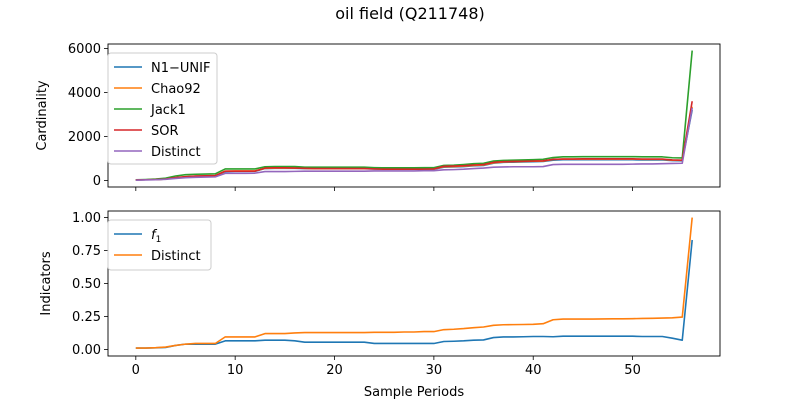 The width and height of the screenshot is (800, 400). Describe the element at coordinates (84, 137) in the screenshot. I see `y-tick-label: 2000` at that location.